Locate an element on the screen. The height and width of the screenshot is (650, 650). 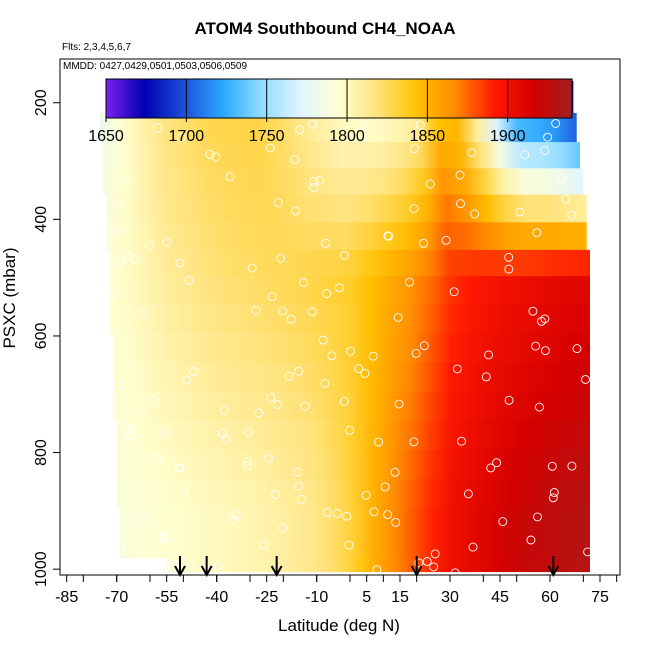
x-axis-title: Latitude (deg N) is located at coordinates (339, 625).